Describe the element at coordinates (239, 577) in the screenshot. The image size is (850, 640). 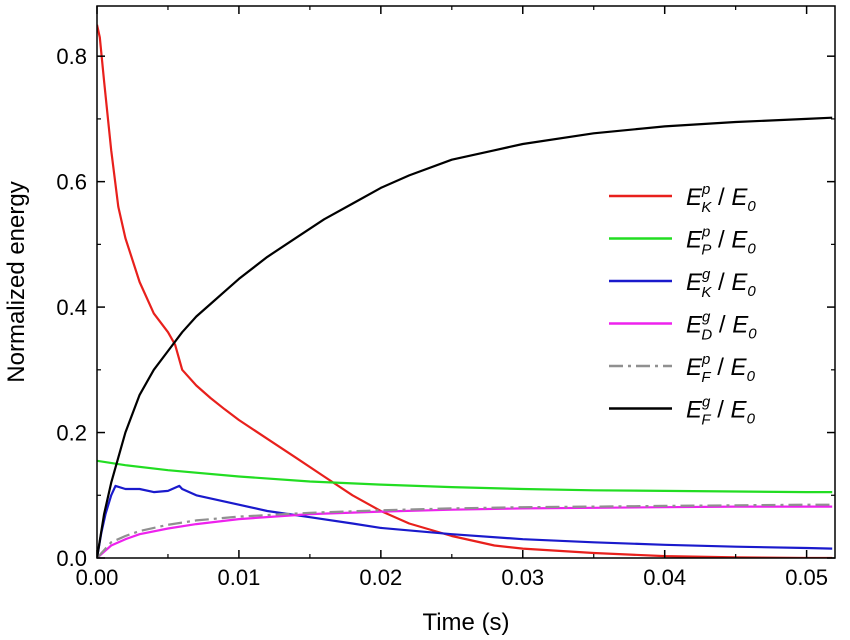
I see `x-tick-label: 0.01` at that location.